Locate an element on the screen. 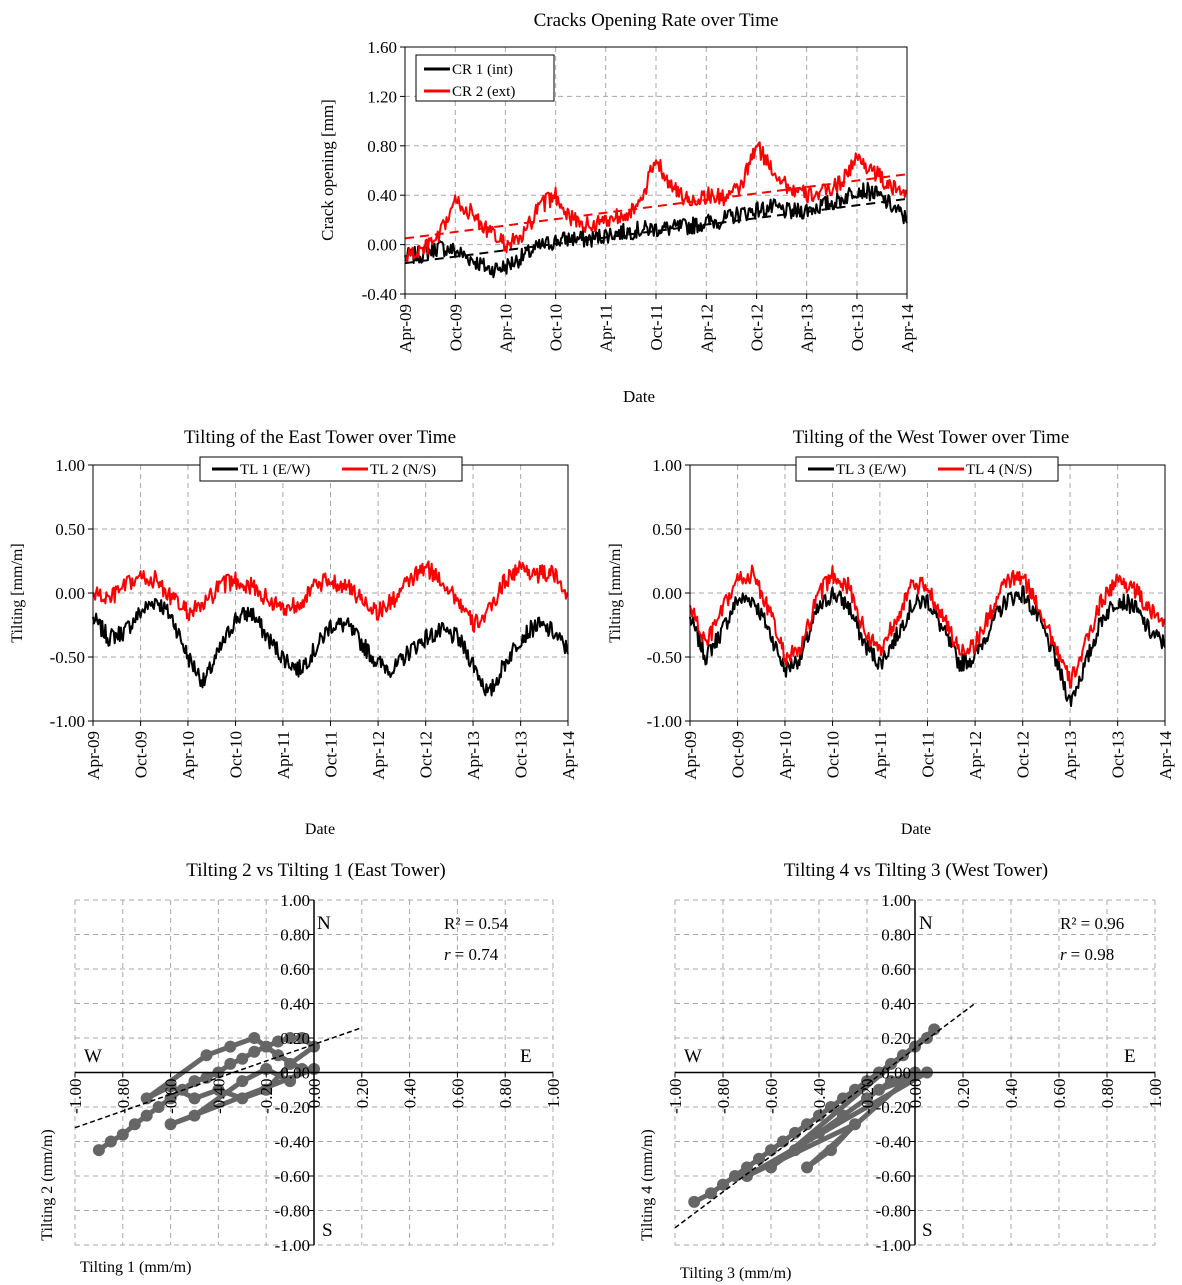  west-y-label: Tilting [mm/m] is located at coordinates (615, 592).